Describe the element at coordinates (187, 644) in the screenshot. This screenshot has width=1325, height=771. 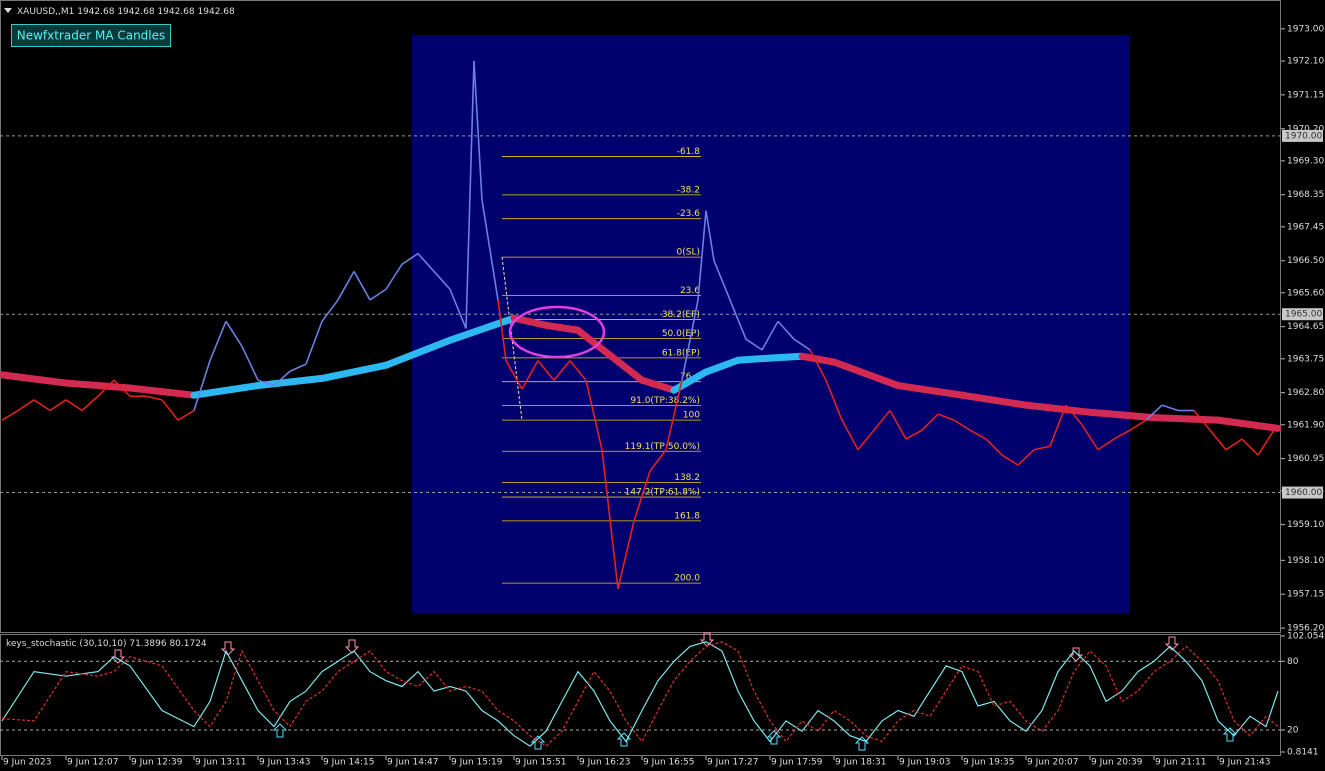
I see `indicator-value: 80.1724` at that location.